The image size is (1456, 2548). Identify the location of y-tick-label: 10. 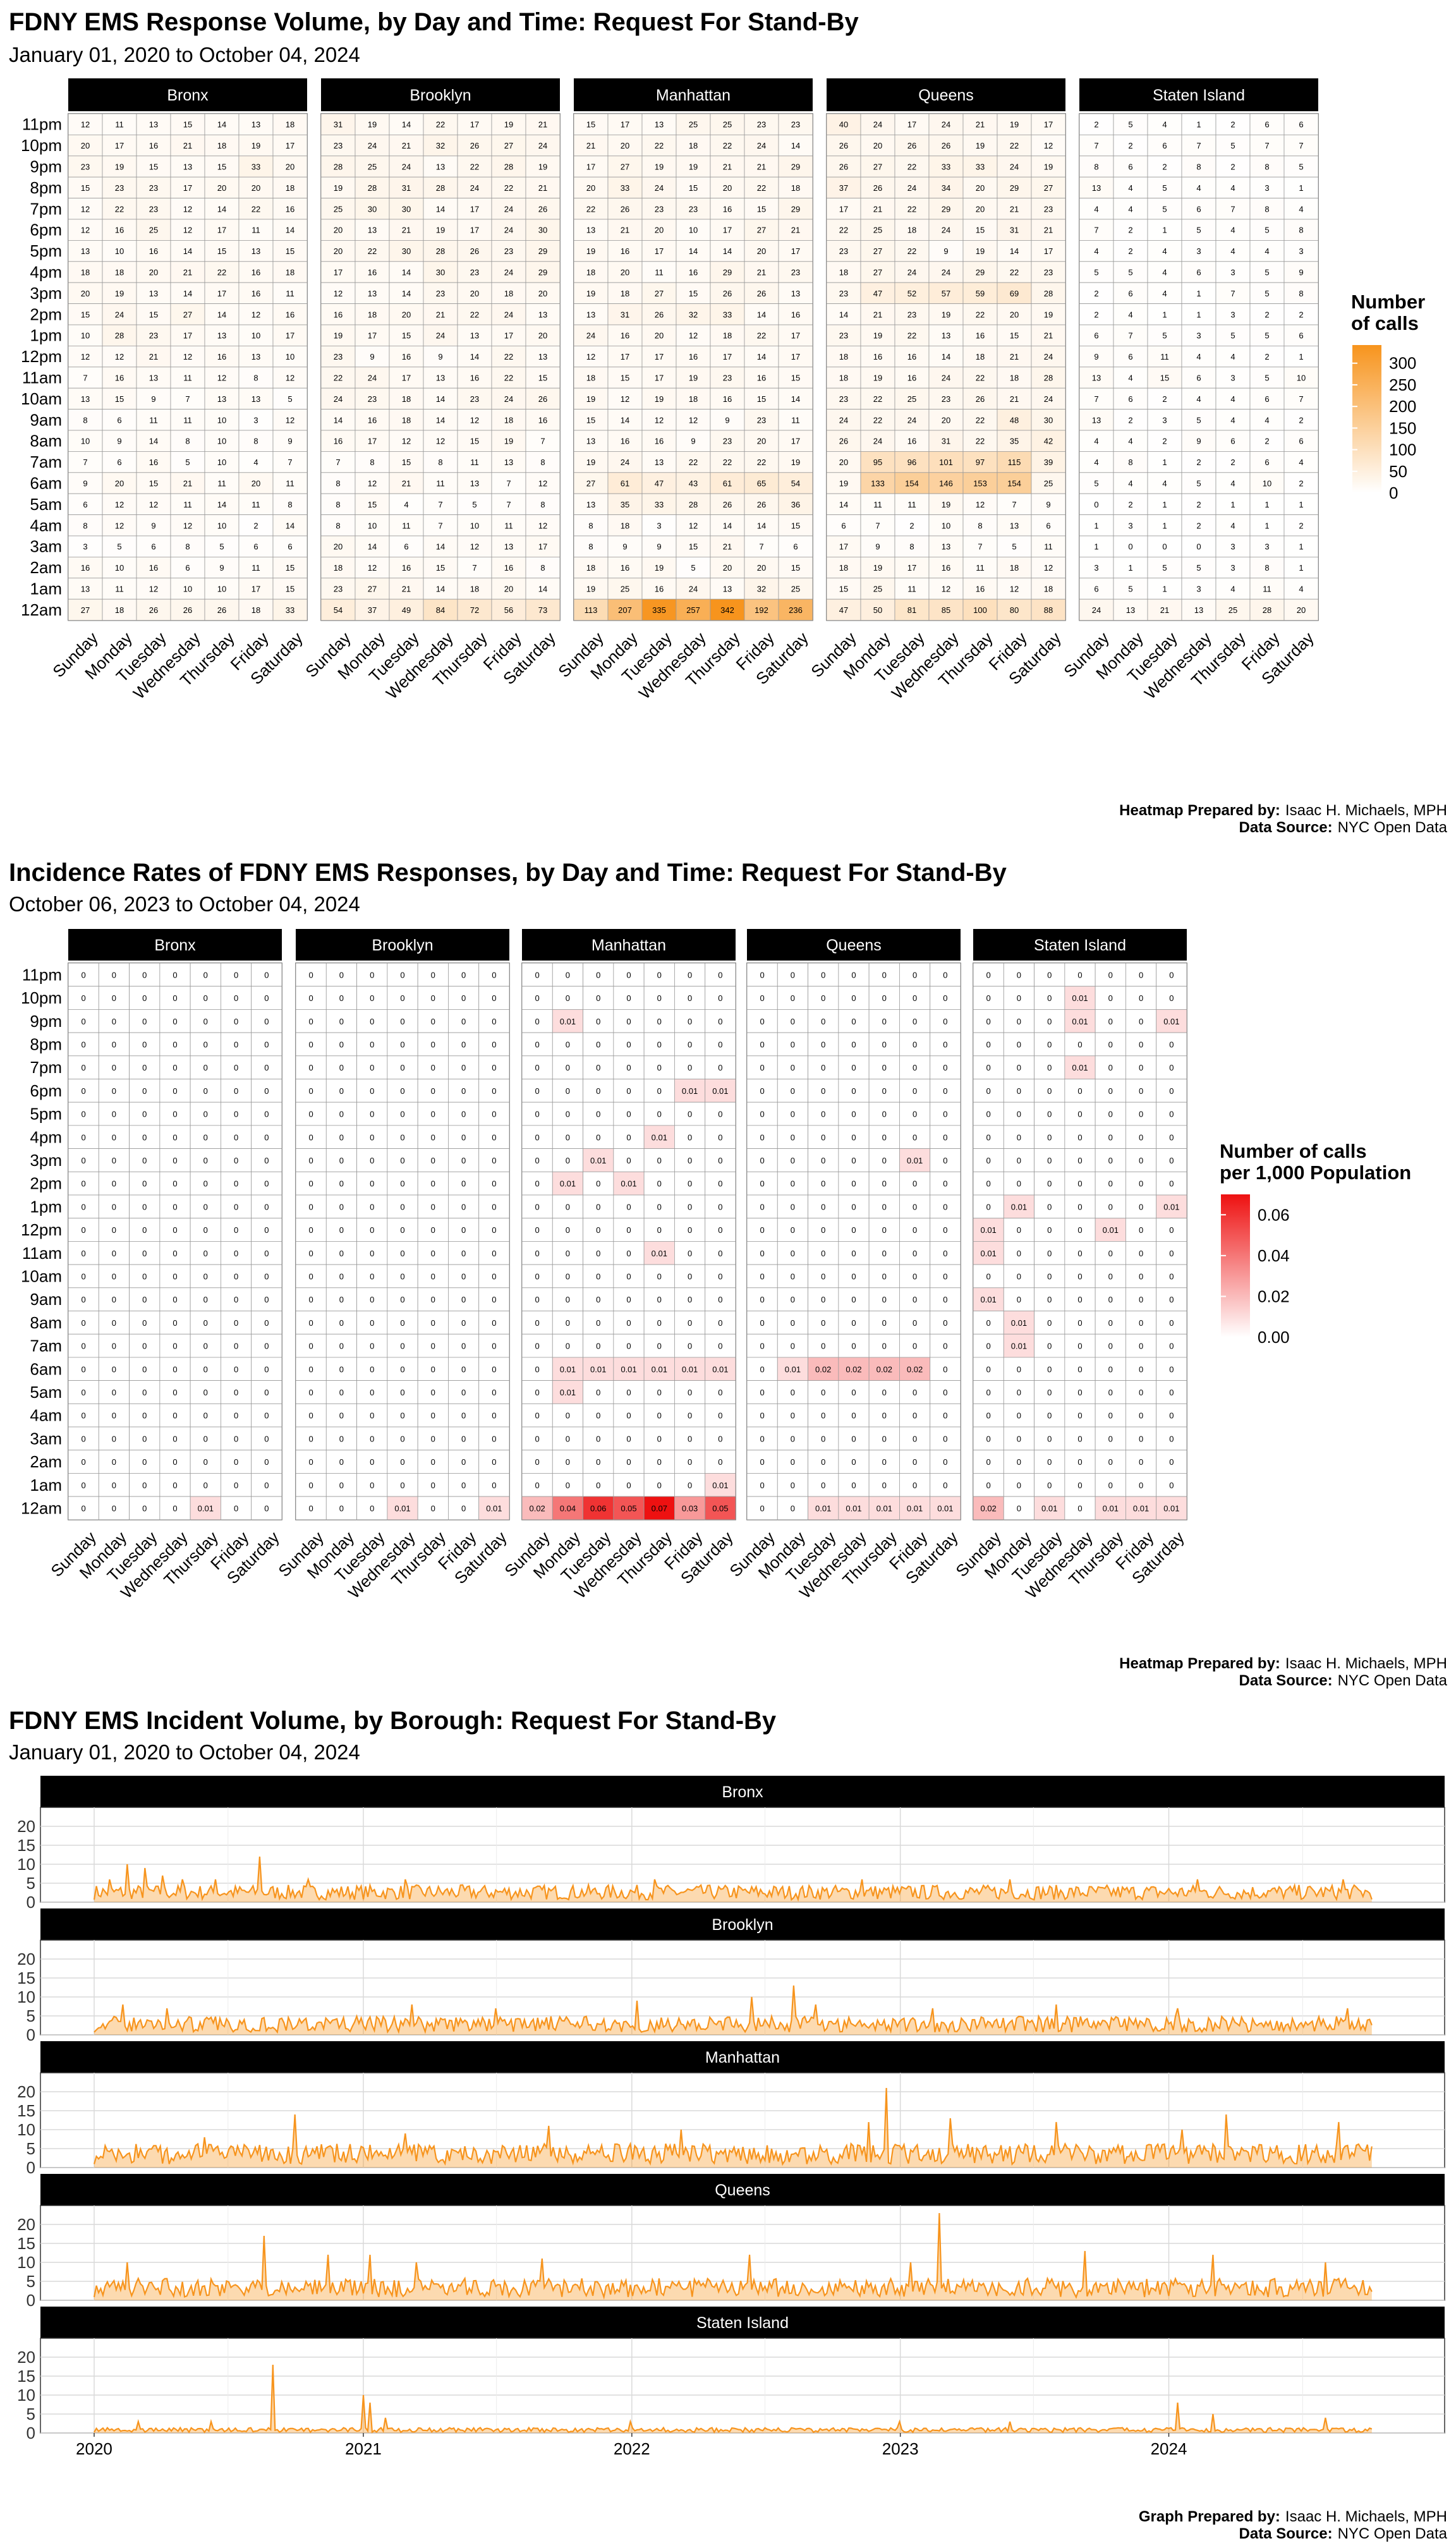
(26, 2262).